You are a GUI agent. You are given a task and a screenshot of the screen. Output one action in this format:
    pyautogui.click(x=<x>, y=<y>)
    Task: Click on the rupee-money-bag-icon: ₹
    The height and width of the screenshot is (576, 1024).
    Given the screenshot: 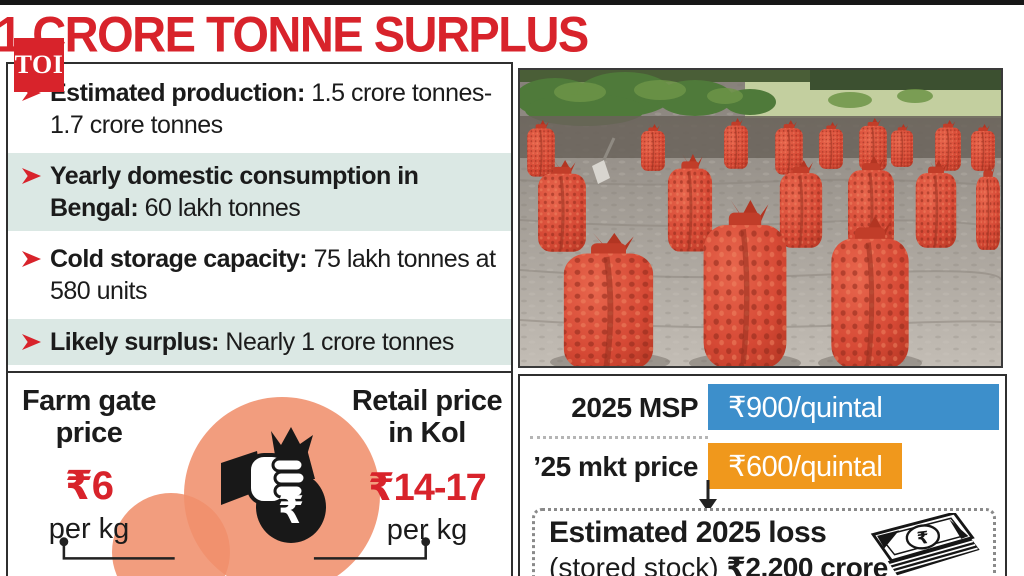 What is the action you would take?
    pyautogui.click(x=273, y=485)
    